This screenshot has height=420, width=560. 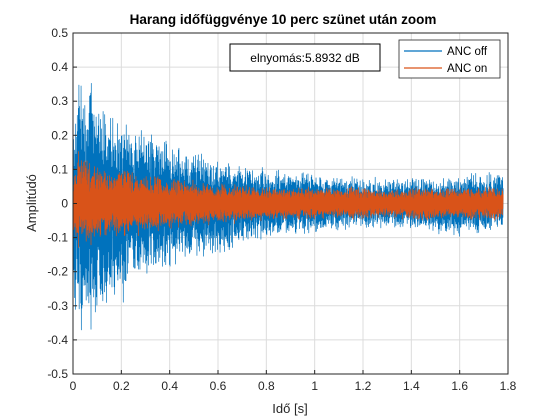 I want to click on x-tick-label: 0.6, so click(x=218, y=386).